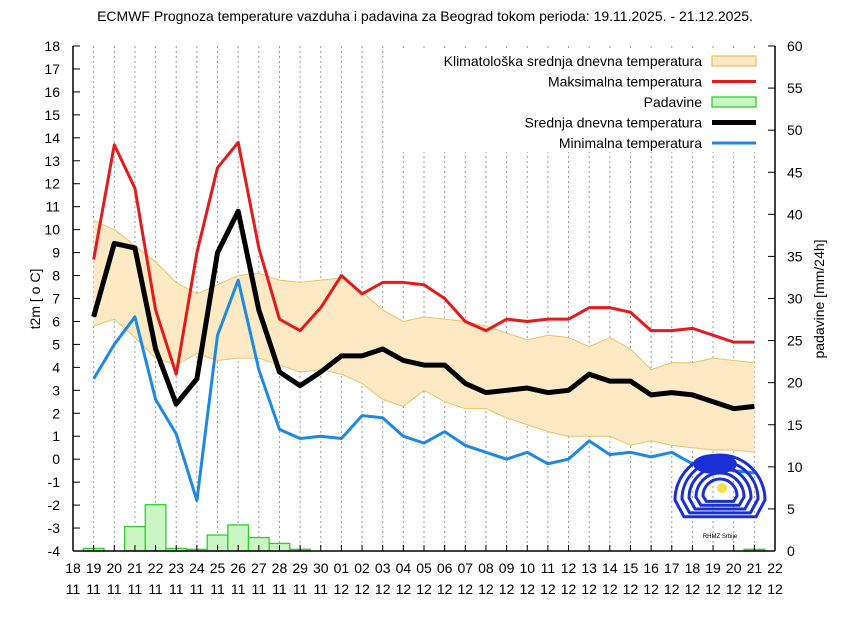 This screenshot has height=617, width=850. What do you see at coordinates (713, 568) in the screenshot?
I see `x-tick-day: 19` at bounding box center [713, 568].